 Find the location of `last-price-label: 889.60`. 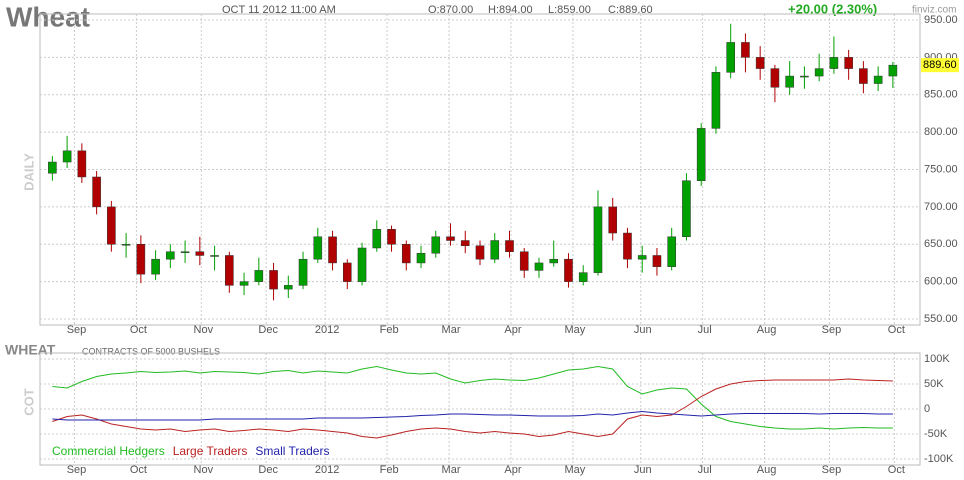

last-price-label: 889.60 is located at coordinates (940, 65).